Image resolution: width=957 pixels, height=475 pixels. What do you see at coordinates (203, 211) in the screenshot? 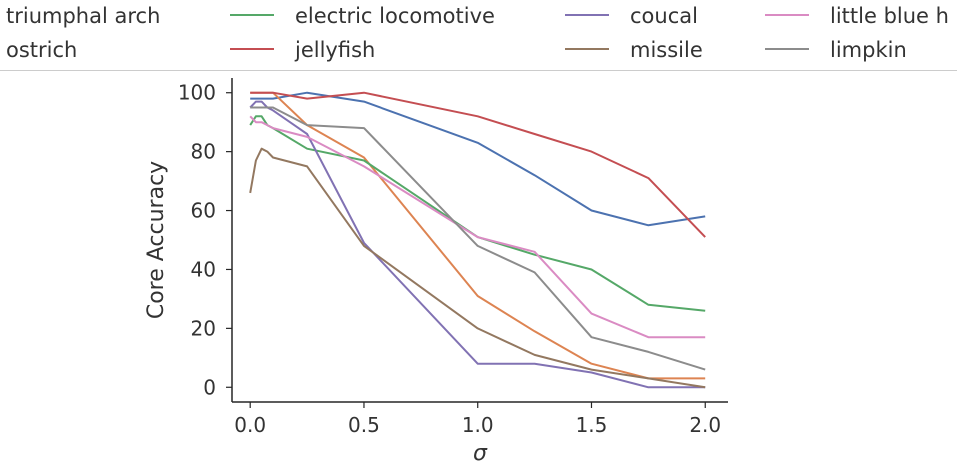
I see `y-tick-label: 60` at bounding box center [203, 211].